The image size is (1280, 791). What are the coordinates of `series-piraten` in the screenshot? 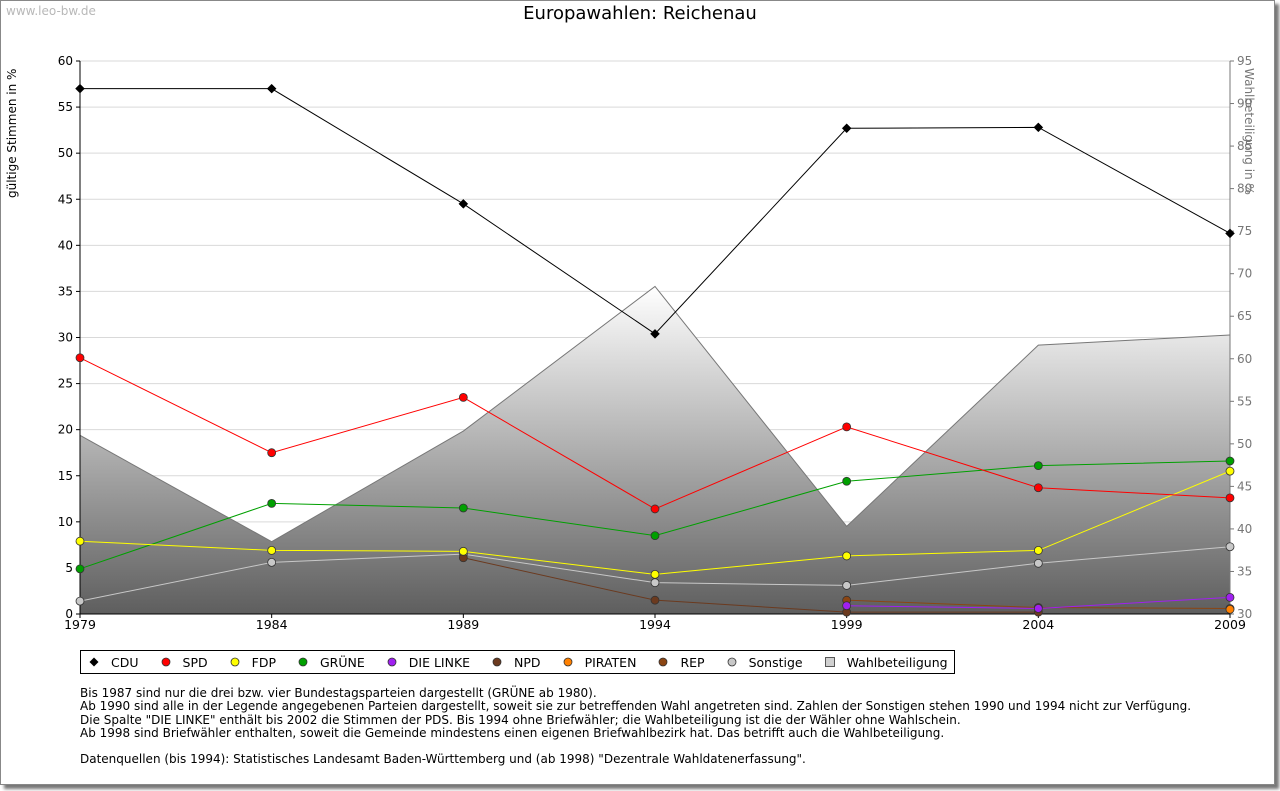 It's located at (1230, 609).